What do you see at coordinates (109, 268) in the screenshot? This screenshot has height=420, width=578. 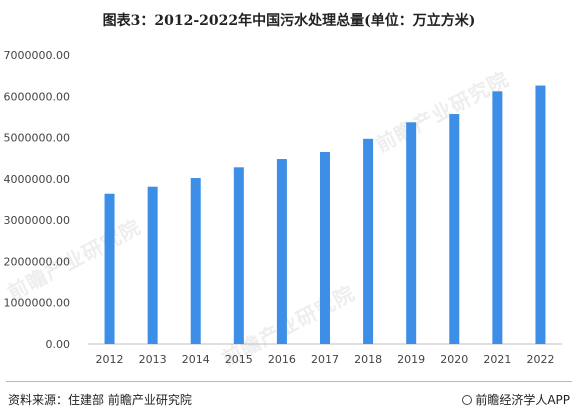 I see `bar-2012` at bounding box center [109, 268].